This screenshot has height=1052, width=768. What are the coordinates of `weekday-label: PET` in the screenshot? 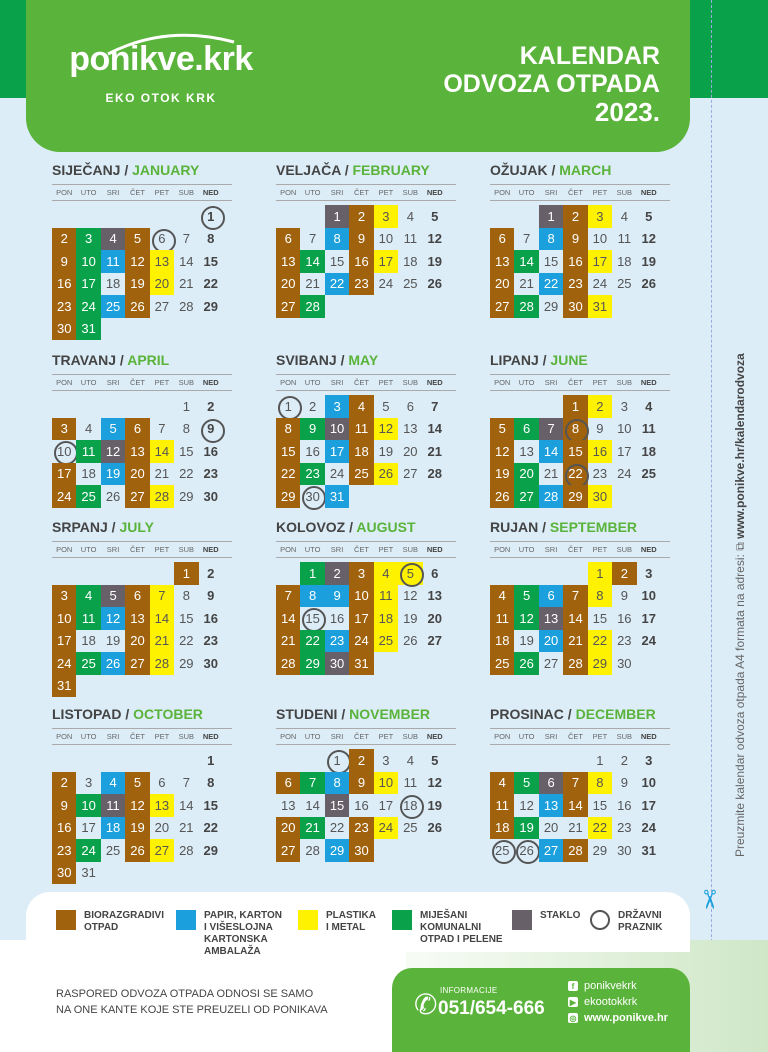 It's located at (162, 736).